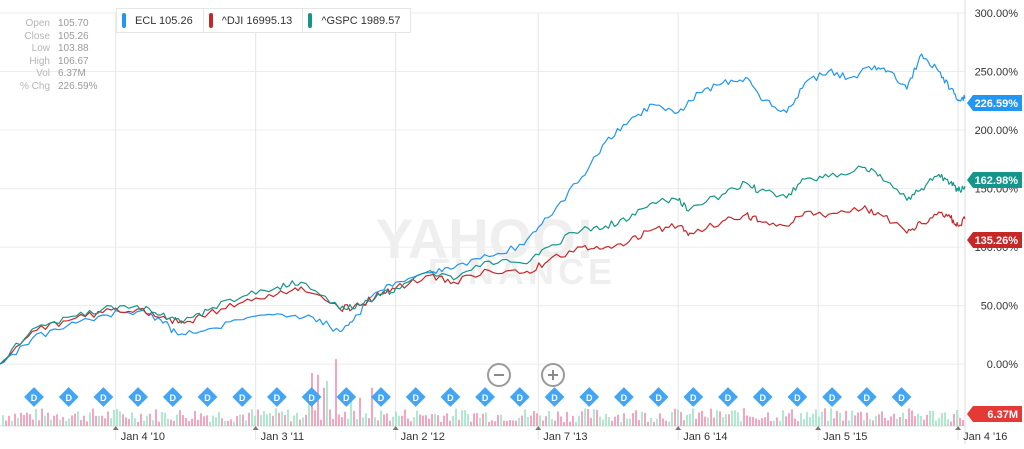 The image size is (1024, 449). I want to click on legend-item-dji: ^DJI 16995.13, so click(253, 20).